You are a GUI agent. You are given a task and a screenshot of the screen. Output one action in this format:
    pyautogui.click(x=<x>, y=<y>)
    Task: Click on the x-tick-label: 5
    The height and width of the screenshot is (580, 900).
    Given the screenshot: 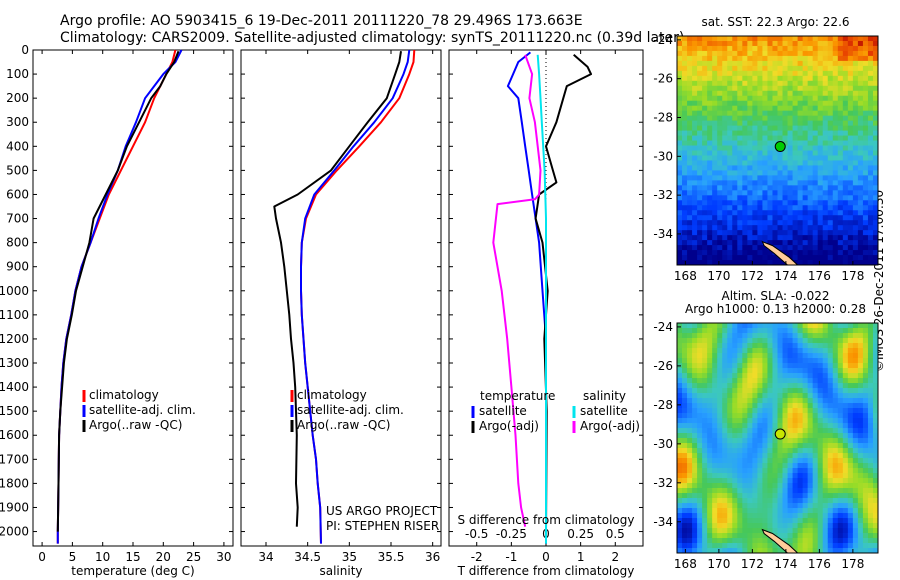 What is the action you would take?
    pyautogui.click(x=73, y=557)
    